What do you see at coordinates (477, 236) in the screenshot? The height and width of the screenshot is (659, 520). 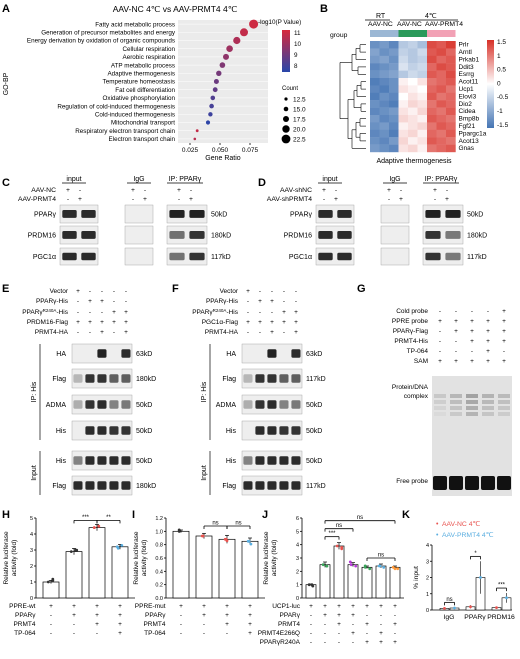 I see `size-marker: 180kD` at bounding box center [477, 236].